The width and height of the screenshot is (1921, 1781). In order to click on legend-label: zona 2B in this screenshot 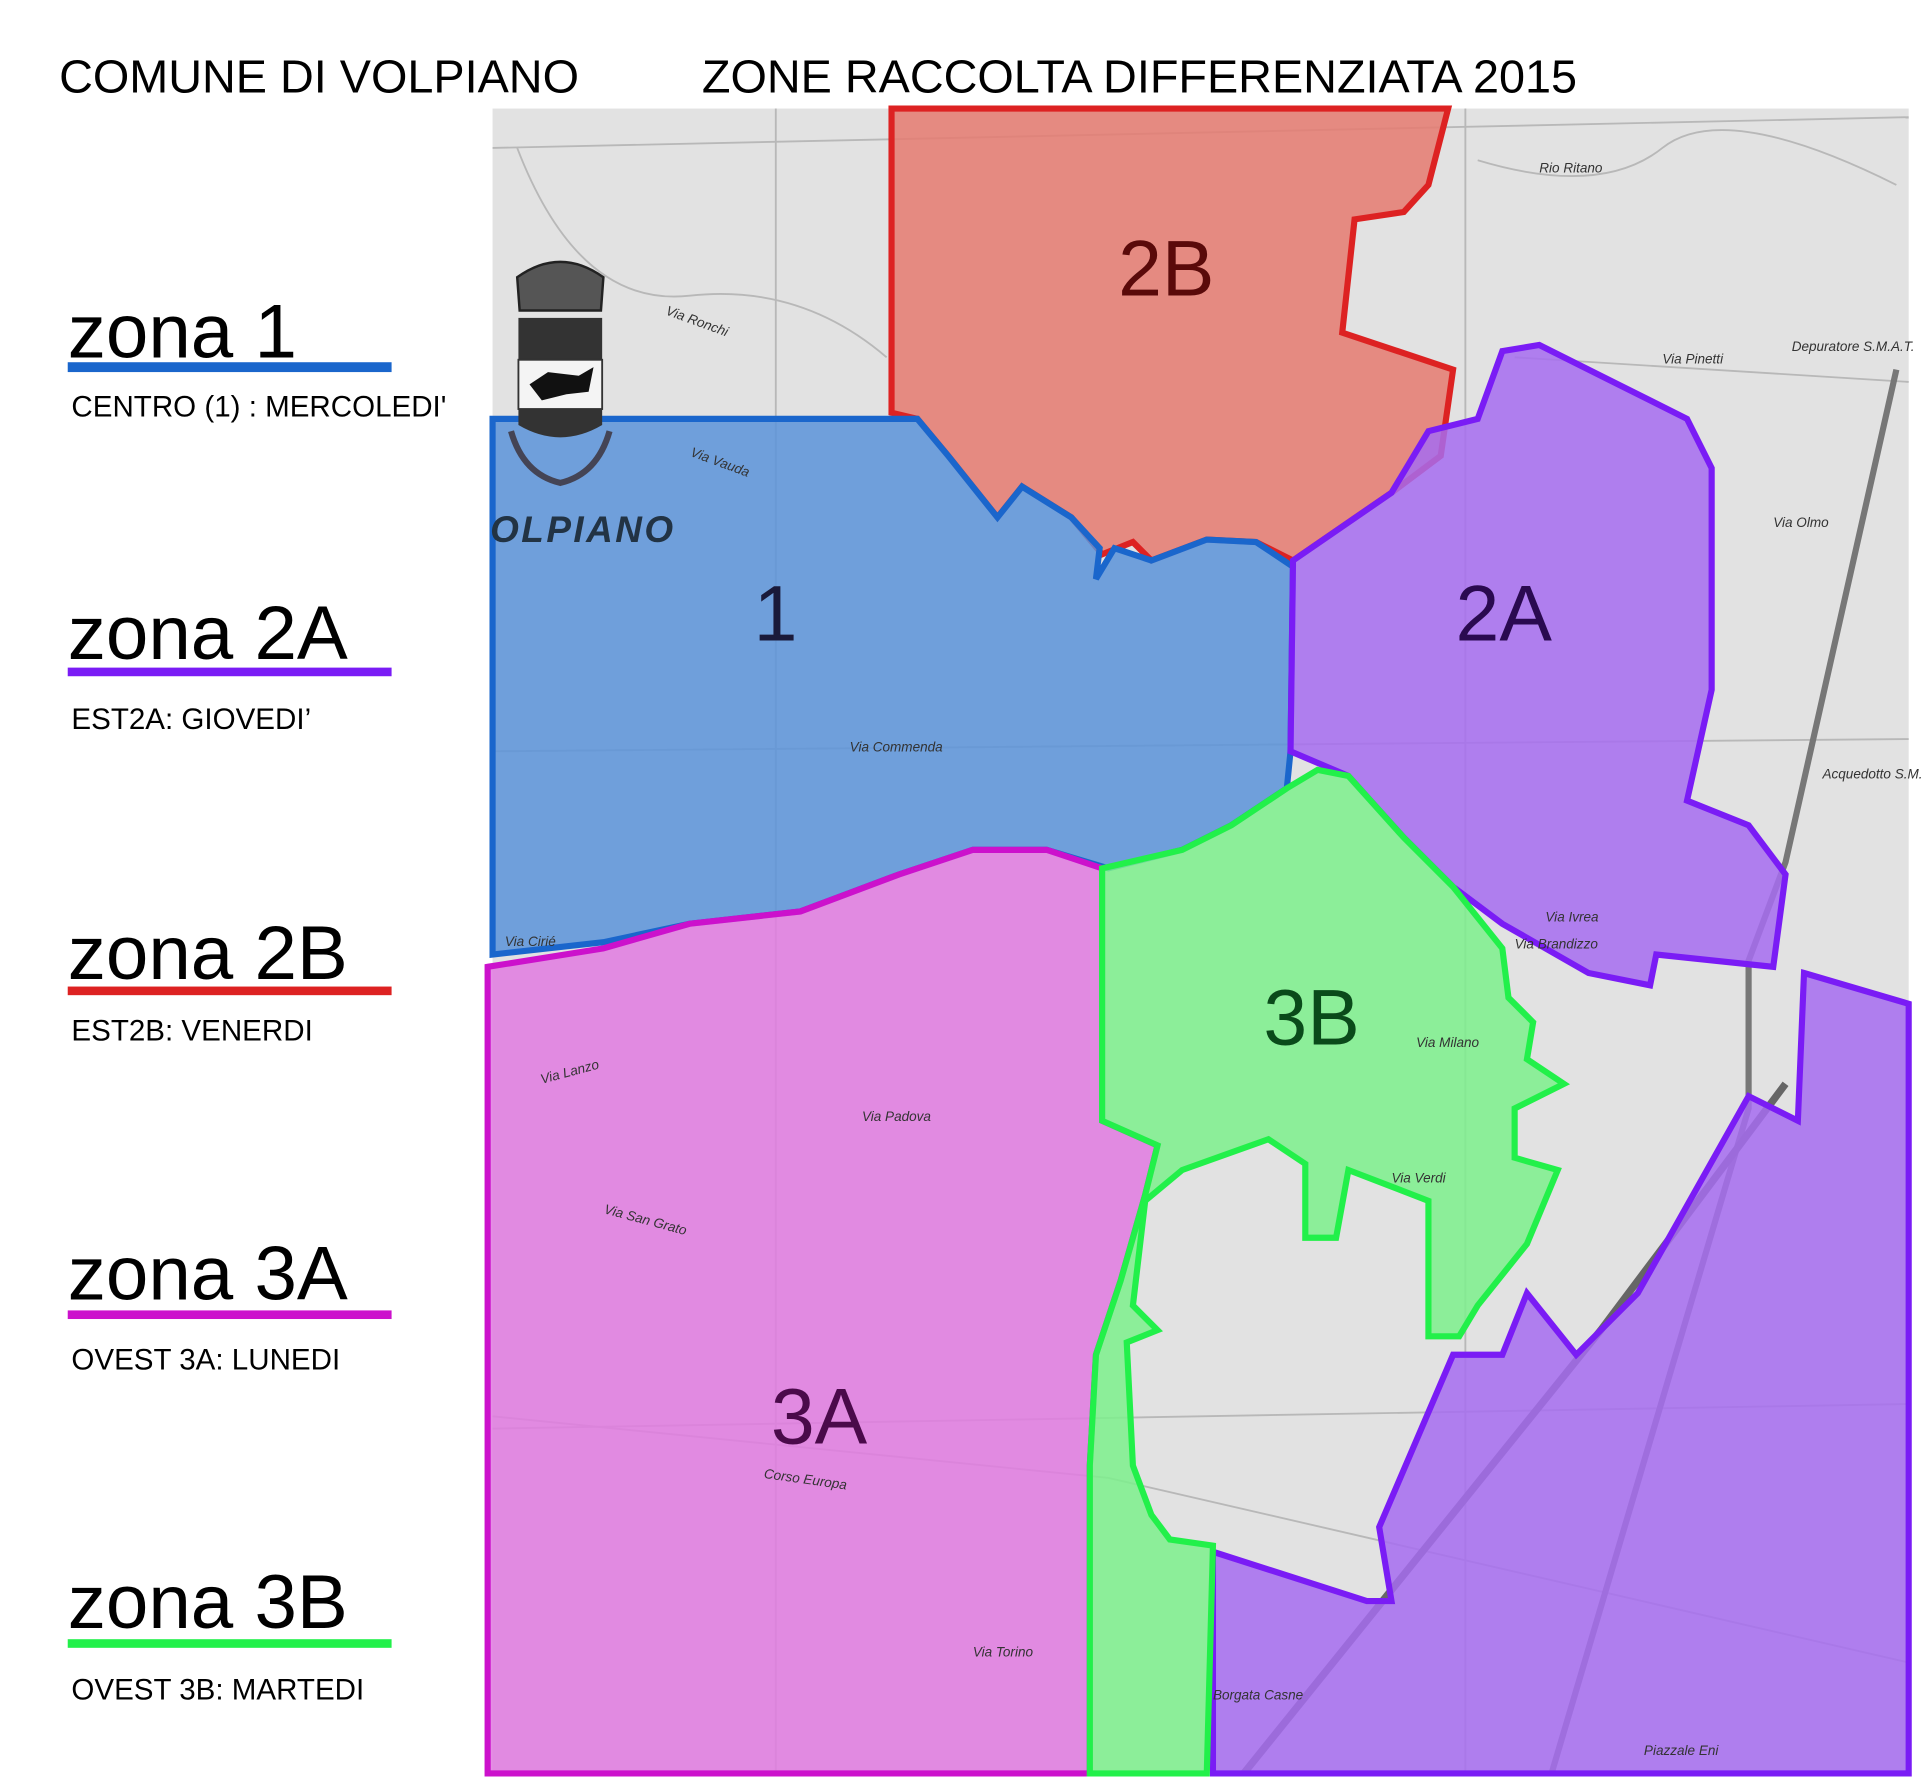, I will do `click(208, 953)`.